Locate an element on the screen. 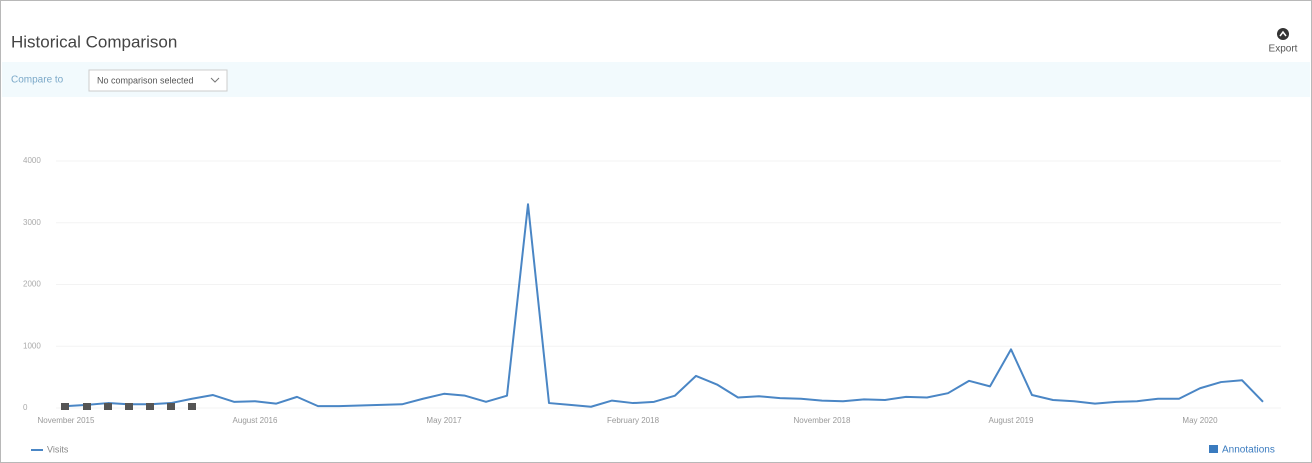  compare-value: No comparison selected is located at coordinates (145, 80).